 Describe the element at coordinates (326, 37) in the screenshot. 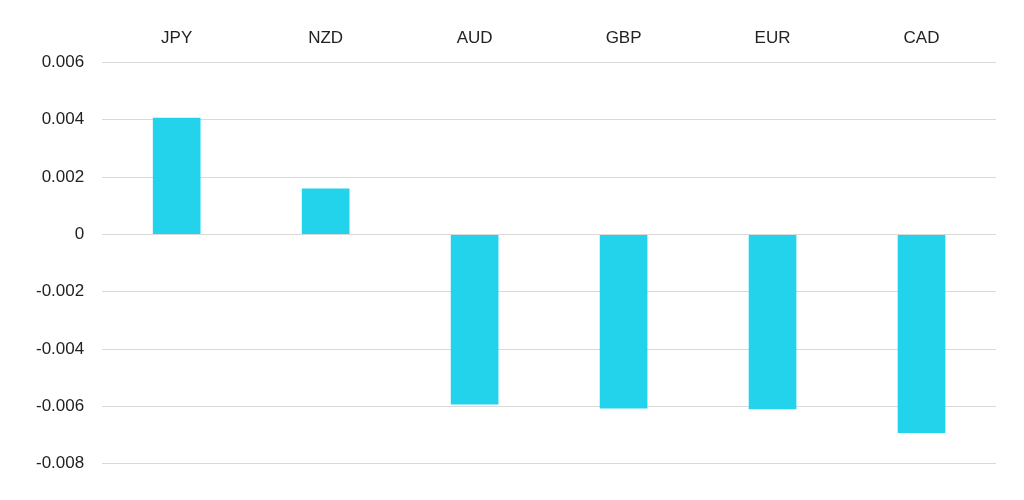

I see `x-tick-label: NZD` at that location.